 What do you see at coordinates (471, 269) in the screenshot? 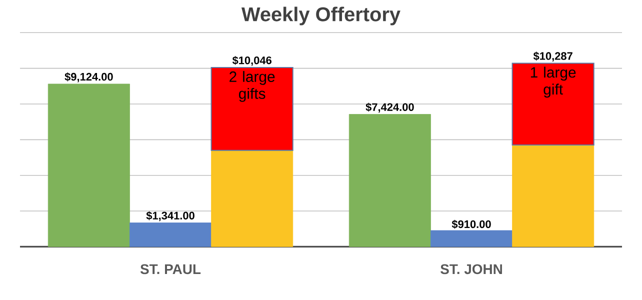
I see `x-tick-label: ST. JOHN` at bounding box center [471, 269].